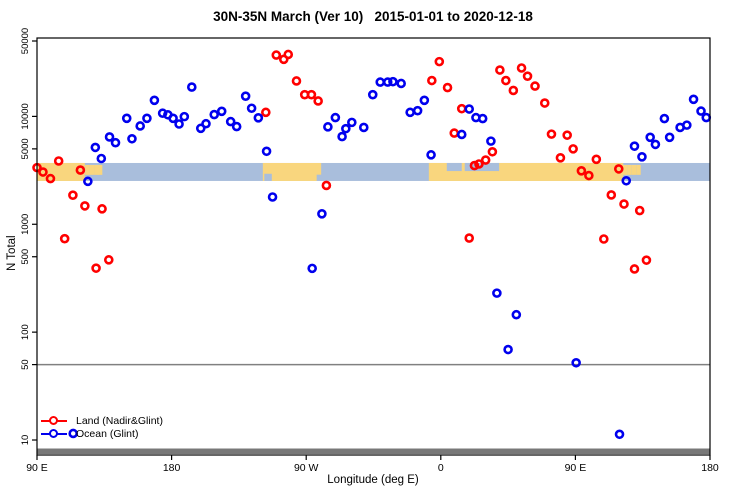  Describe the element at coordinates (25, 148) in the screenshot. I see `y-tick-label: 5000` at that location.